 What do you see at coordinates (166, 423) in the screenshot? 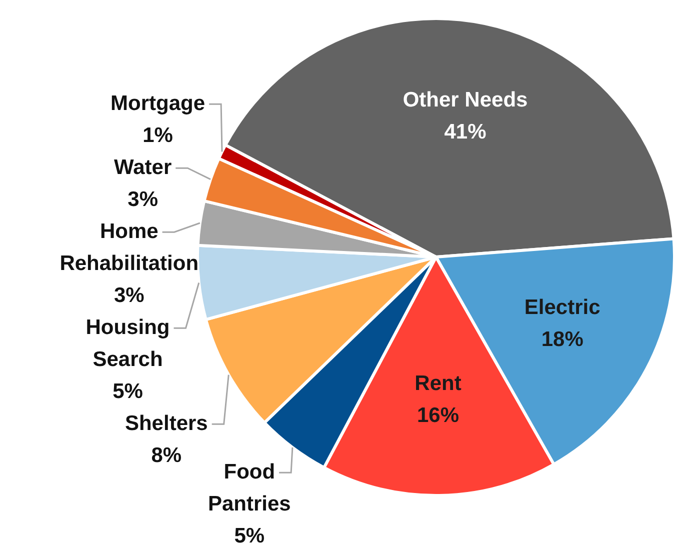
I see `slice-label: Shelters` at bounding box center [166, 423].